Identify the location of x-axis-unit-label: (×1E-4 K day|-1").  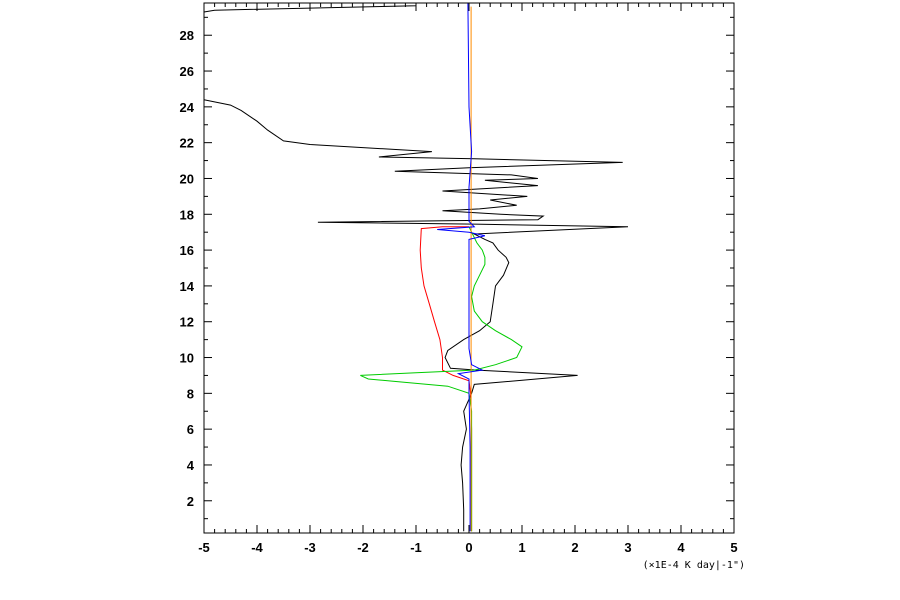
(694, 565).